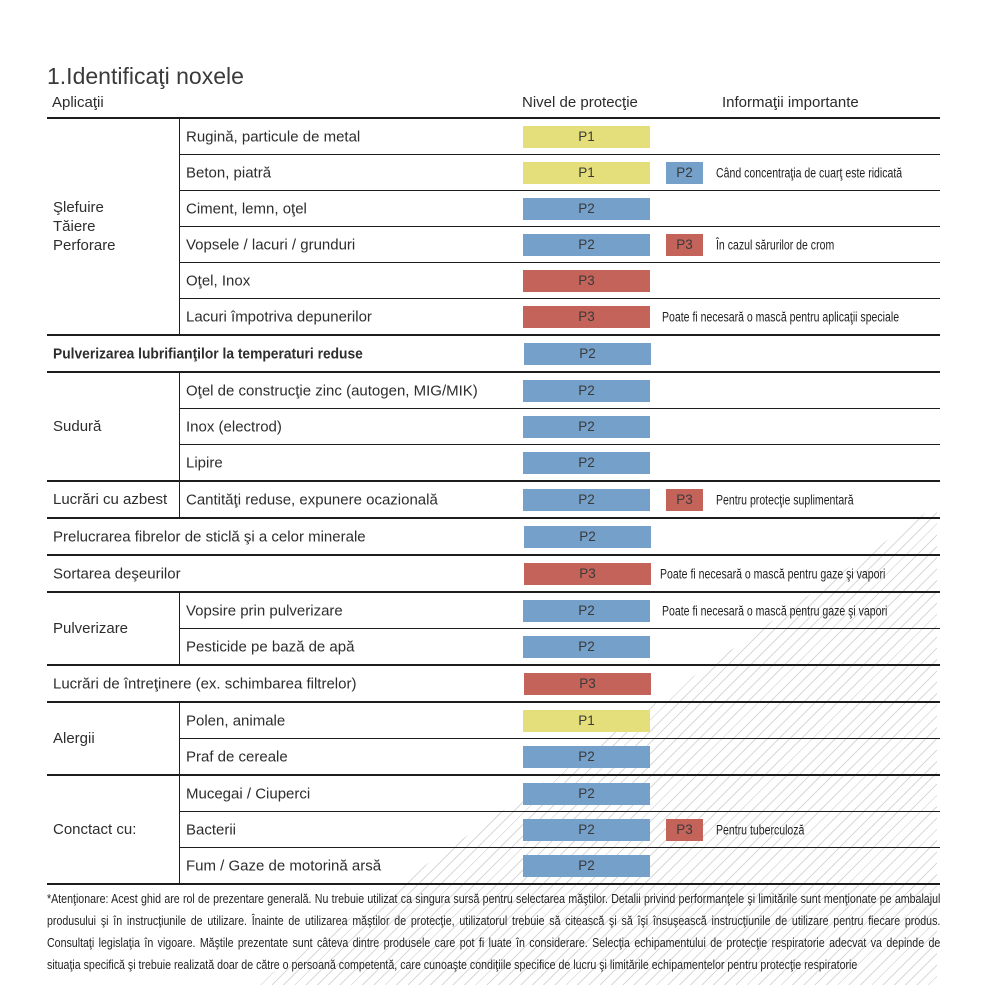  I want to click on application-label: Bacterii, so click(211, 829).